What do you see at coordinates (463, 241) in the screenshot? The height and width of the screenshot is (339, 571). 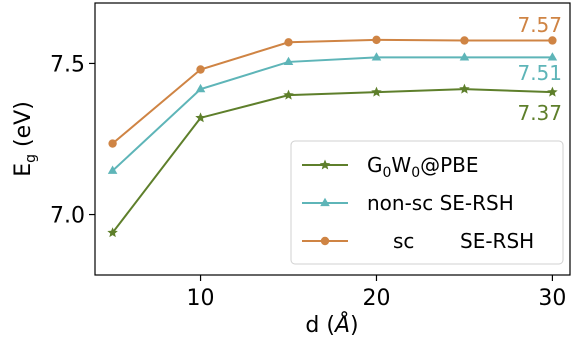 I see `legend-text-sc: sc SE-RSH` at bounding box center [463, 241].